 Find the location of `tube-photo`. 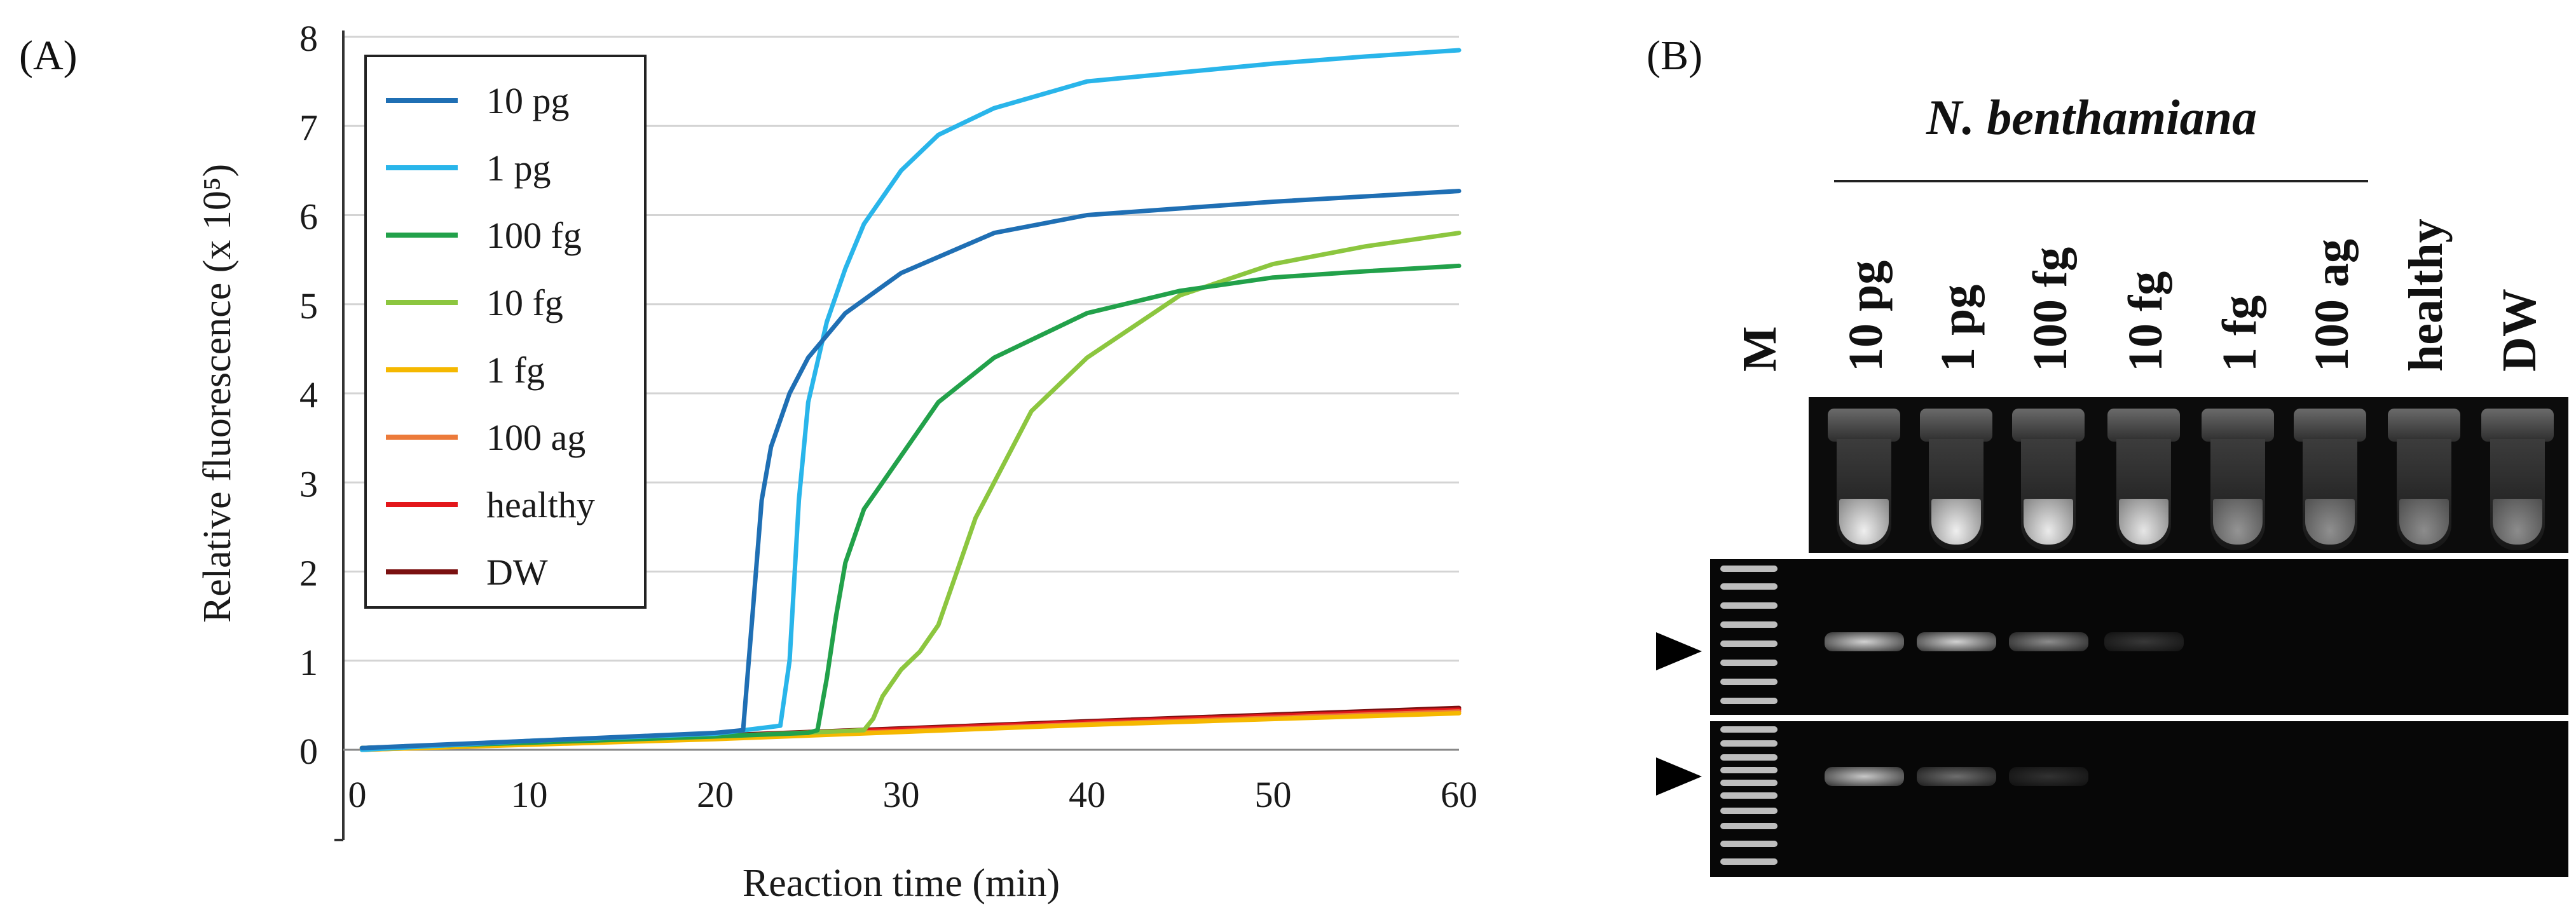

tube-photo is located at coordinates (2188, 475).